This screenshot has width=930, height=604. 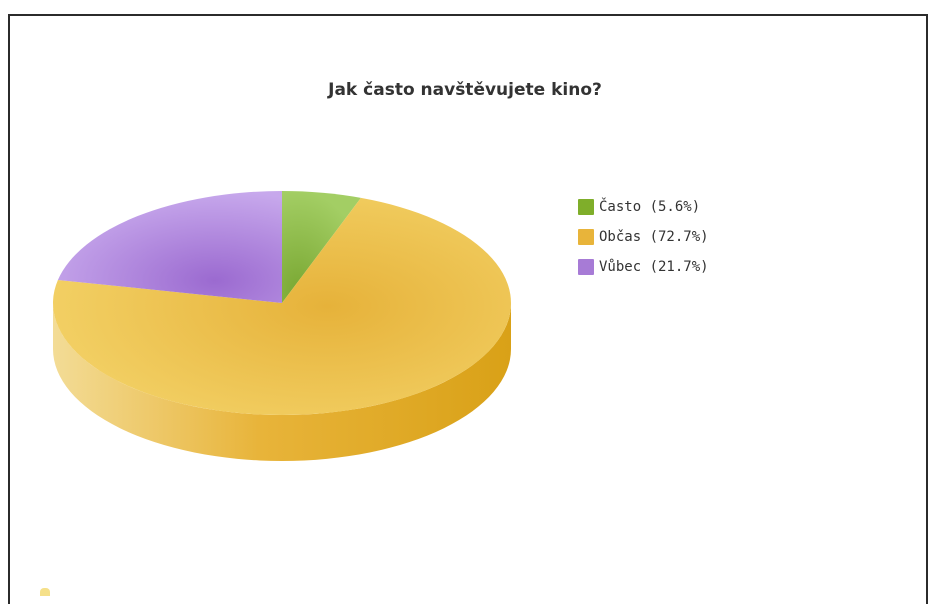 What do you see at coordinates (170, 247) in the screenshot?
I see `pie-slice-vubec` at bounding box center [170, 247].